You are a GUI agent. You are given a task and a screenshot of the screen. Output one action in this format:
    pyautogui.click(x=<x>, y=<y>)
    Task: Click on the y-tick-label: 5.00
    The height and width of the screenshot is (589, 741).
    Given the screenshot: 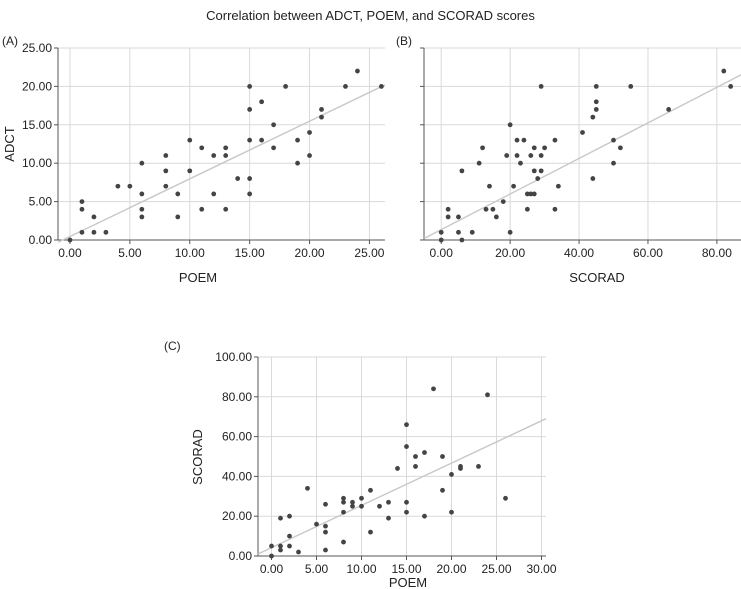 What is the action you would take?
    pyautogui.click(x=41, y=202)
    